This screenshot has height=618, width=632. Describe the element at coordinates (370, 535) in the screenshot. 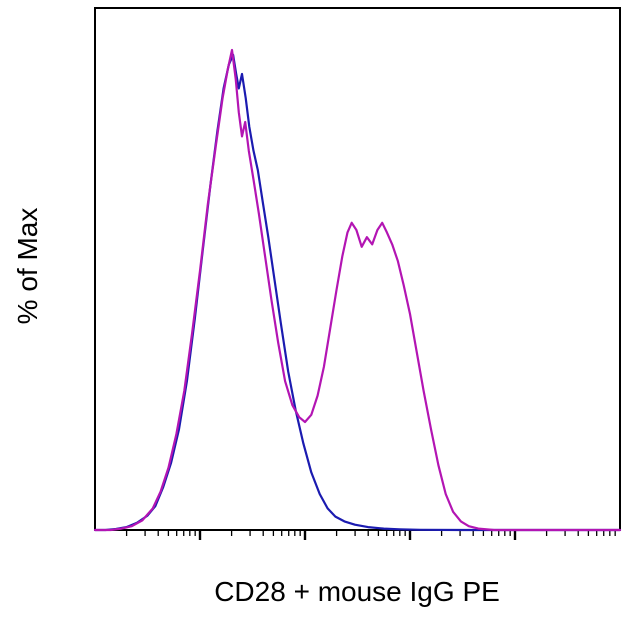

I see `x-axis-ticks` at that location.